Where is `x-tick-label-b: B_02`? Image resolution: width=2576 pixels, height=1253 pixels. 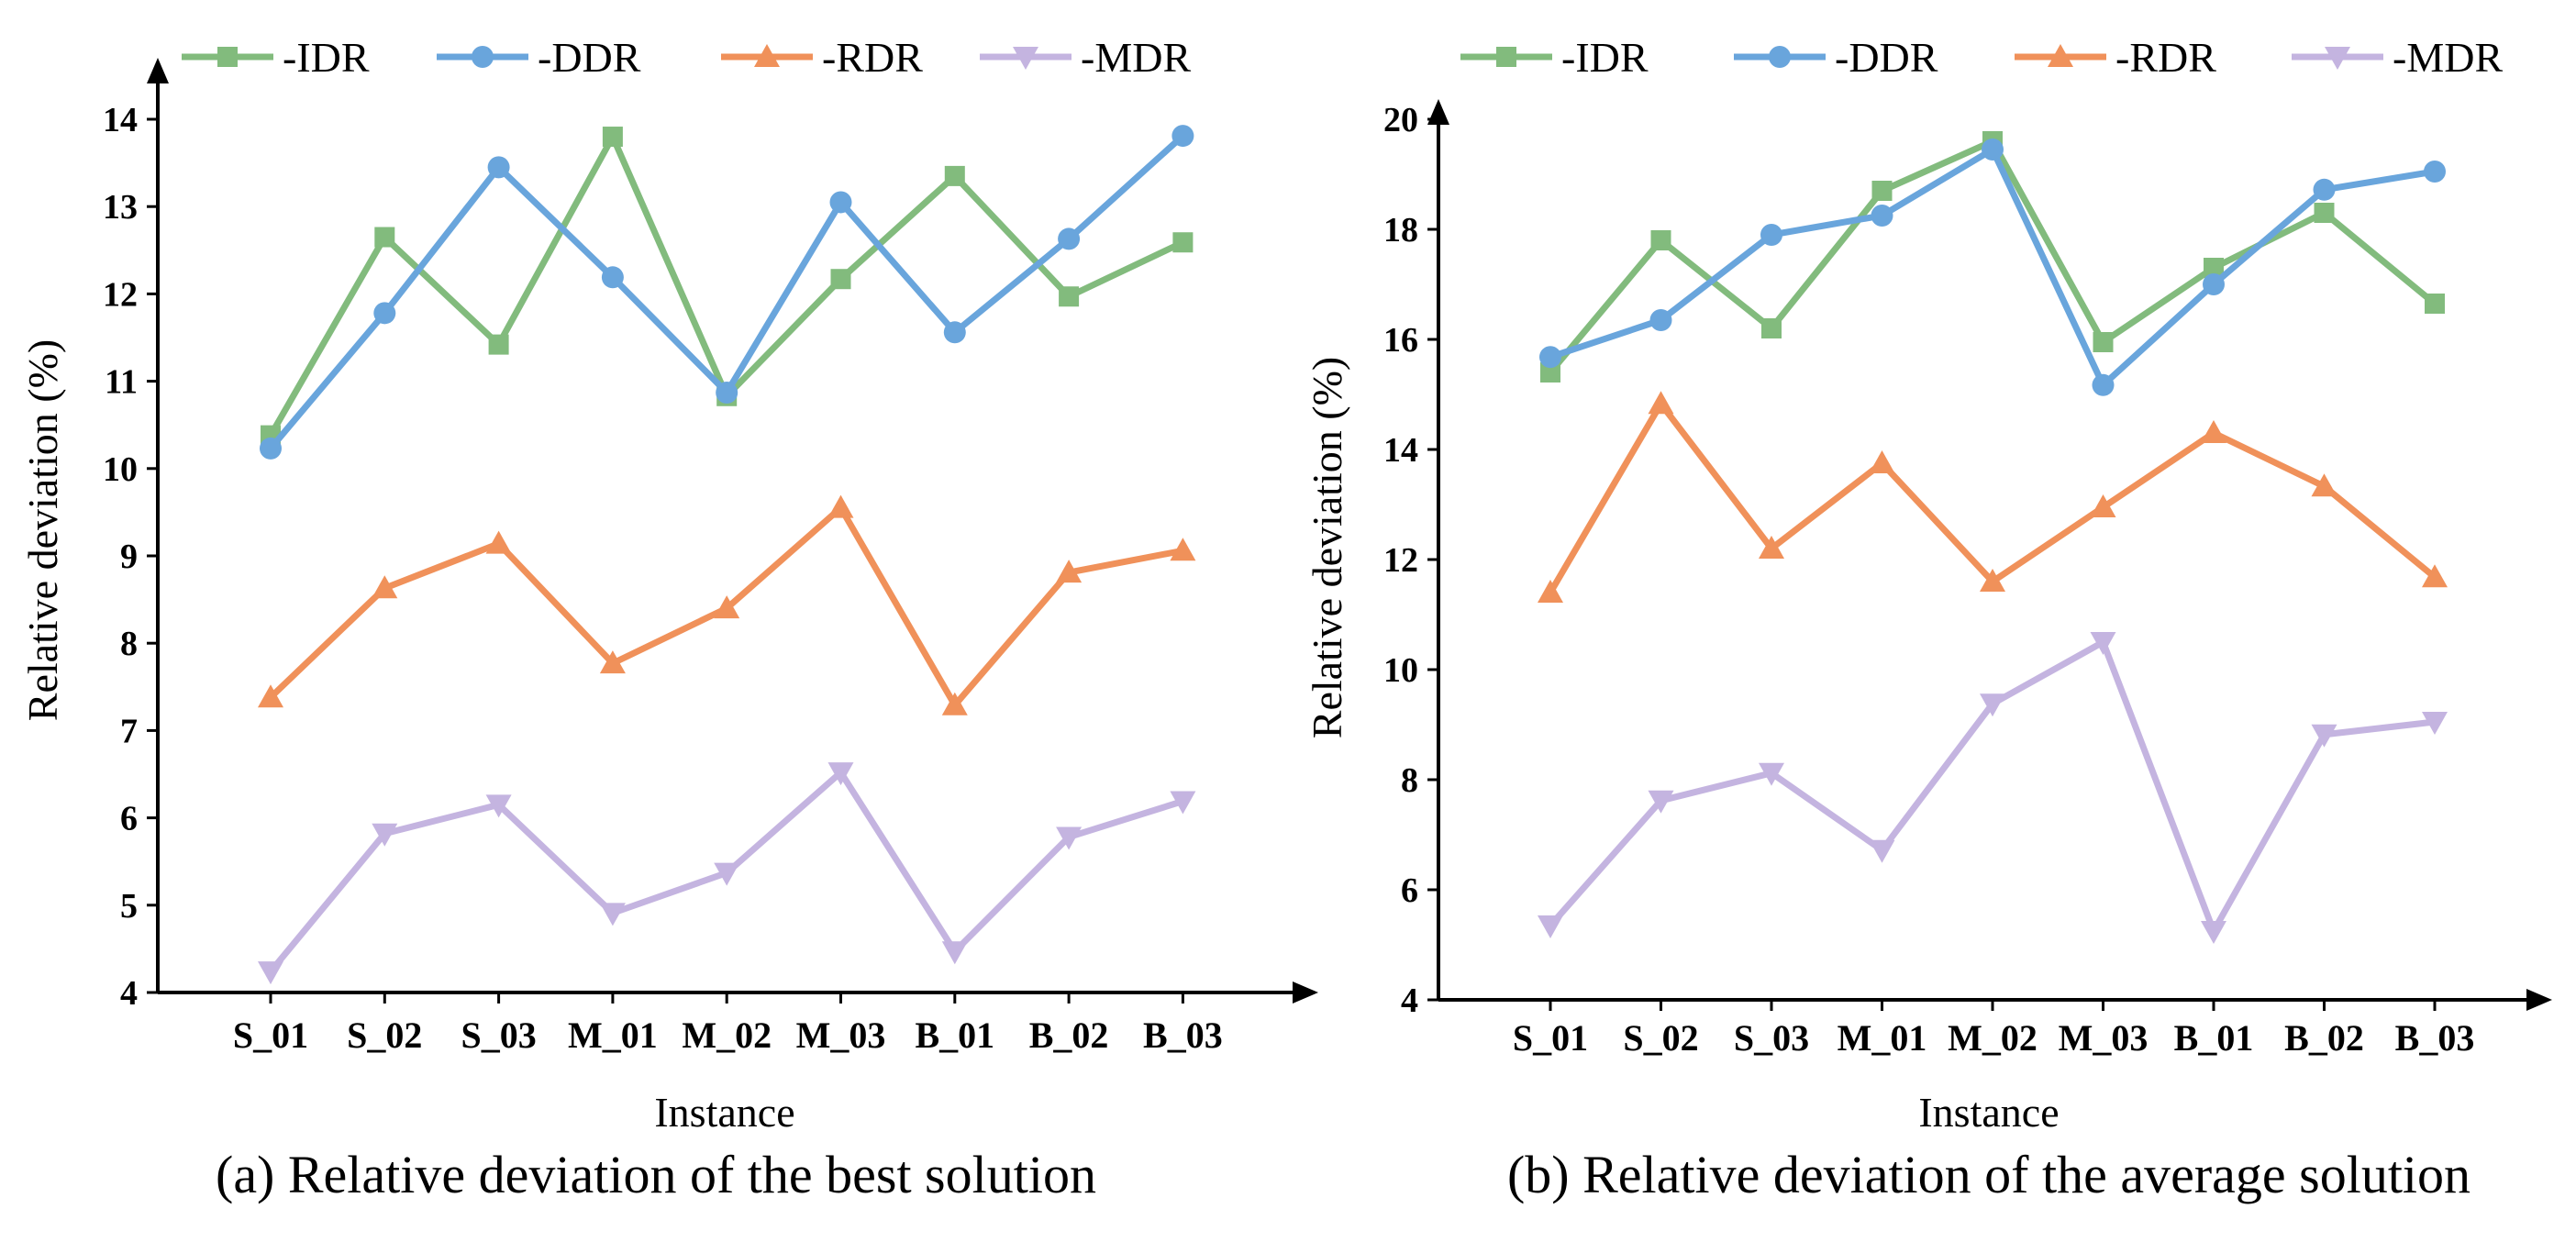
x-tick-label-b: B_02 is located at coordinates (2324, 1038).